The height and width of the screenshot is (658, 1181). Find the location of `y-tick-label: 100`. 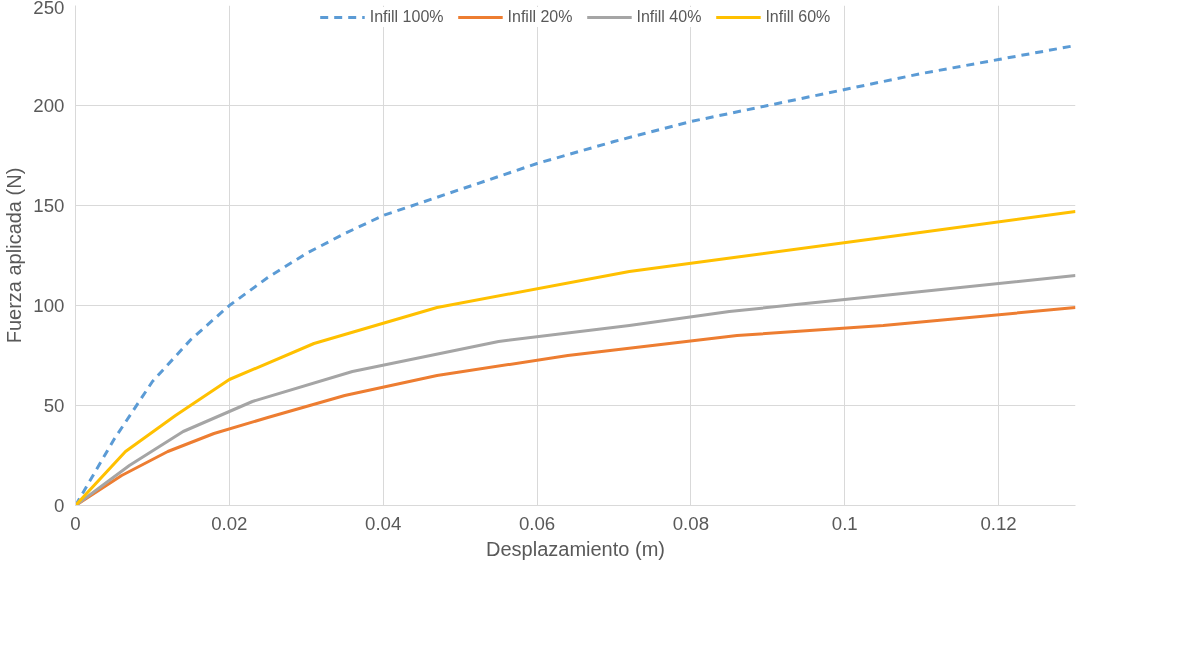

y-tick-label: 100 is located at coordinates (49, 305).